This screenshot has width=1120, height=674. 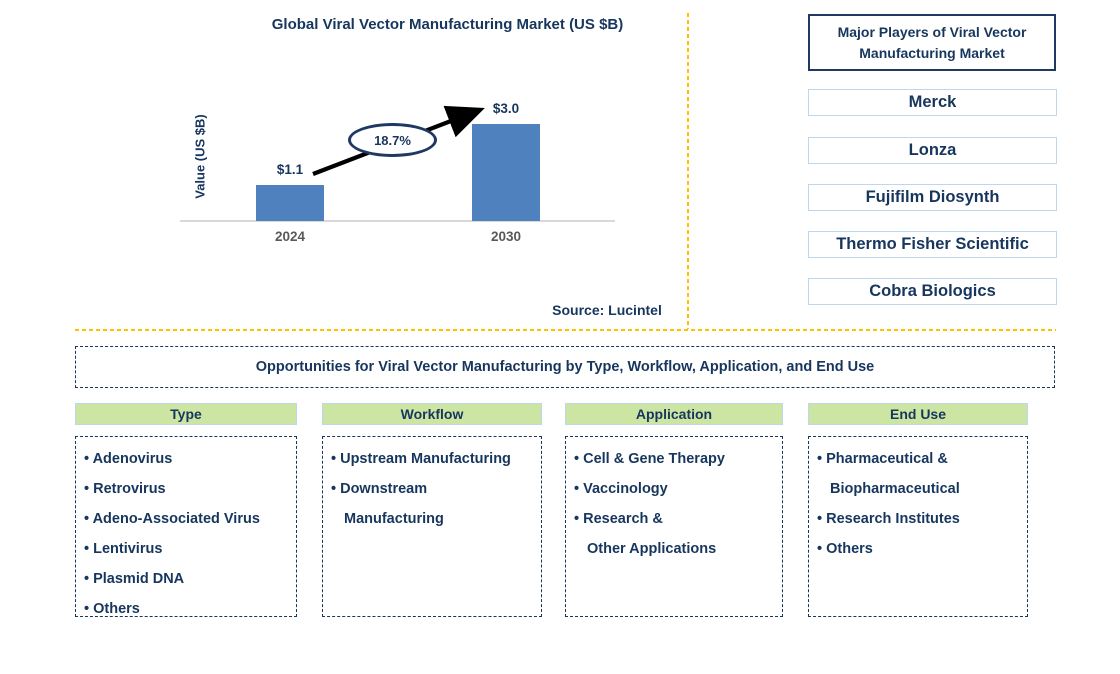 What do you see at coordinates (649, 459) in the screenshot?
I see `list-item: • Cell & Gene Therapy` at bounding box center [649, 459].